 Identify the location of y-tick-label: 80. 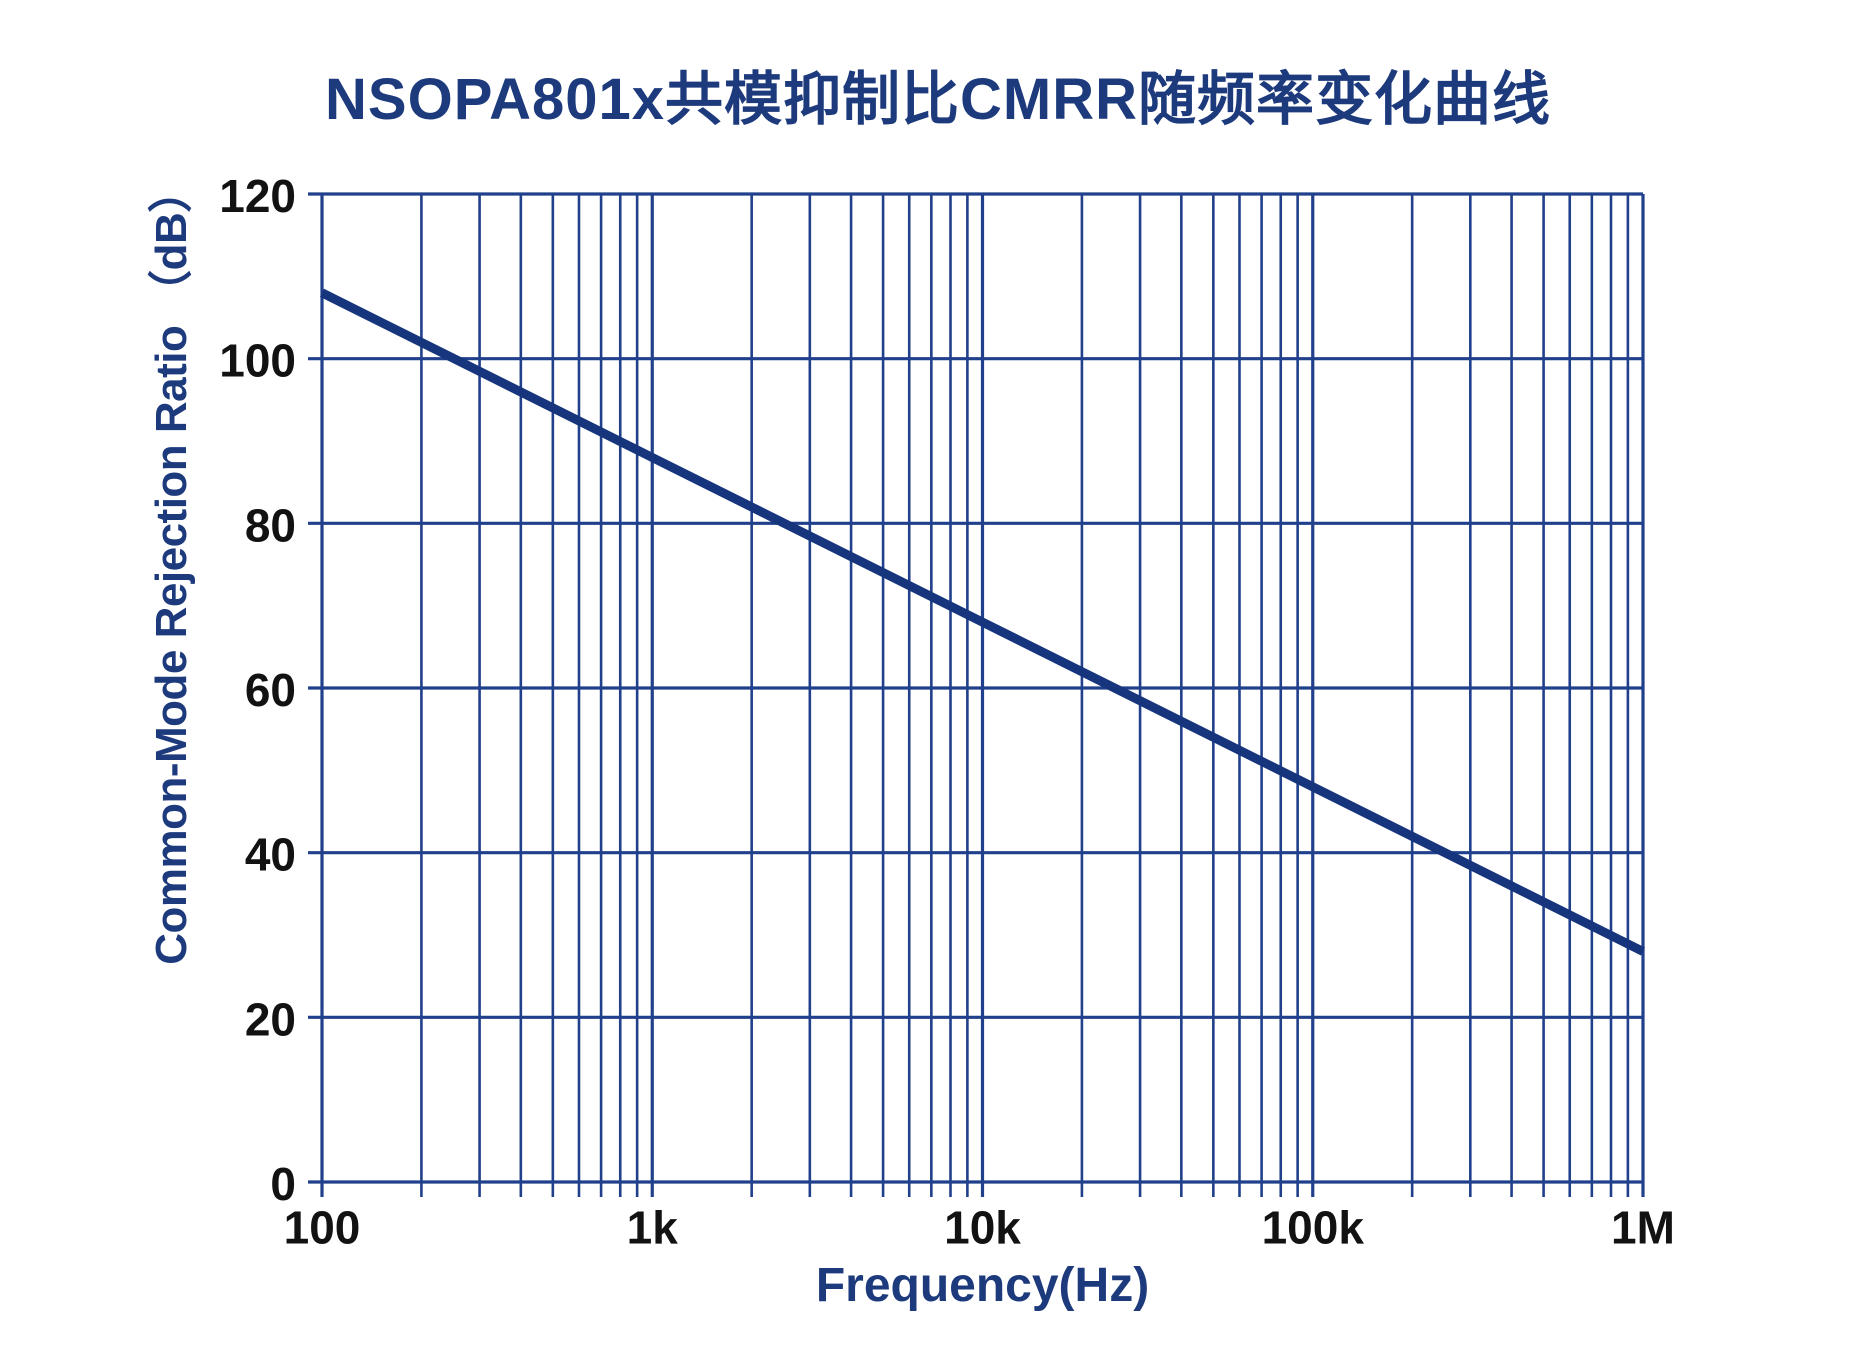
(270, 525).